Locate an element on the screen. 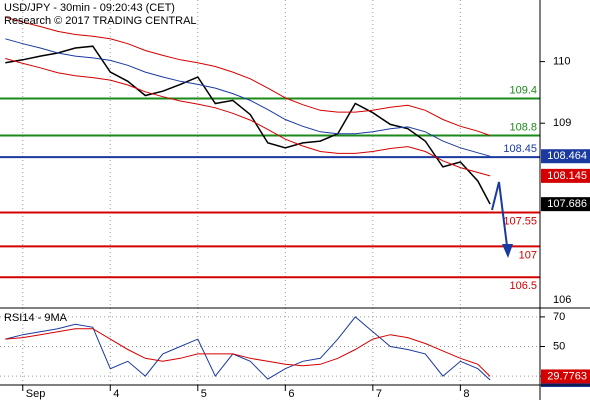 This screenshot has width=590, height=400. forecast-arrow is located at coordinates (502, 219).